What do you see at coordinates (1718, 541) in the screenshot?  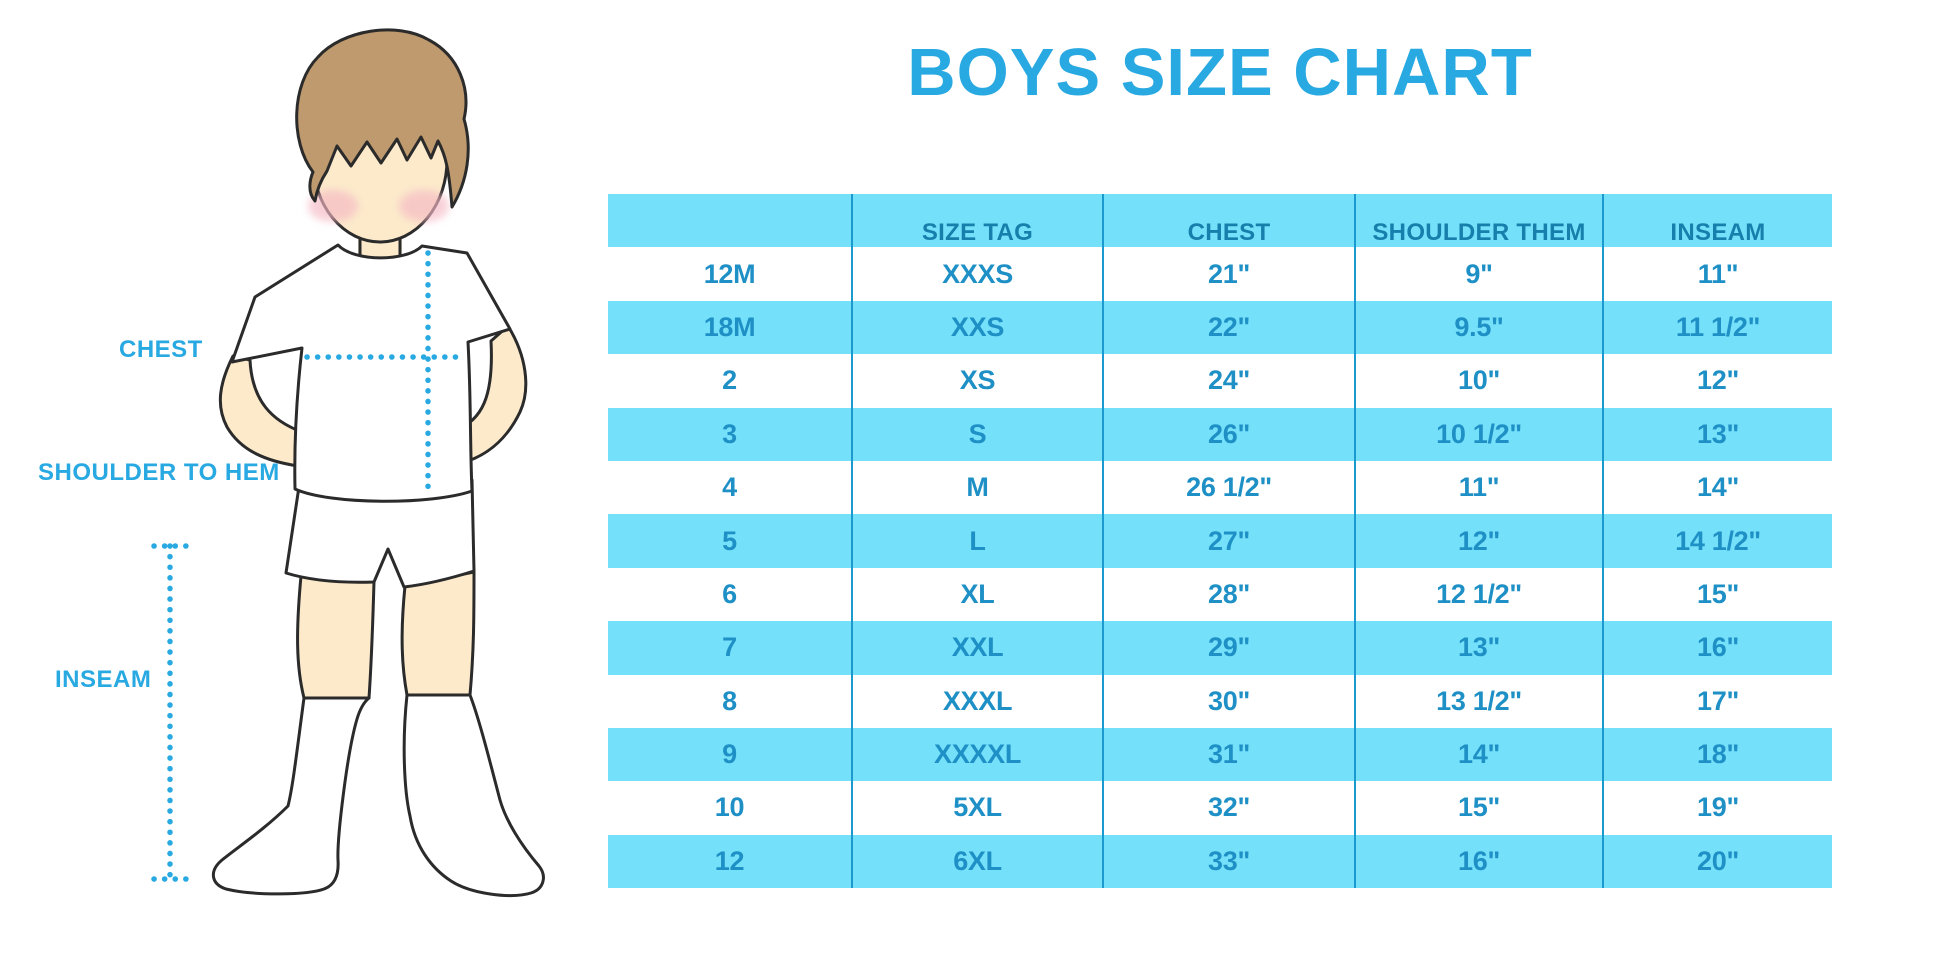 I see `table-cell: 14 1/2"` at bounding box center [1718, 541].